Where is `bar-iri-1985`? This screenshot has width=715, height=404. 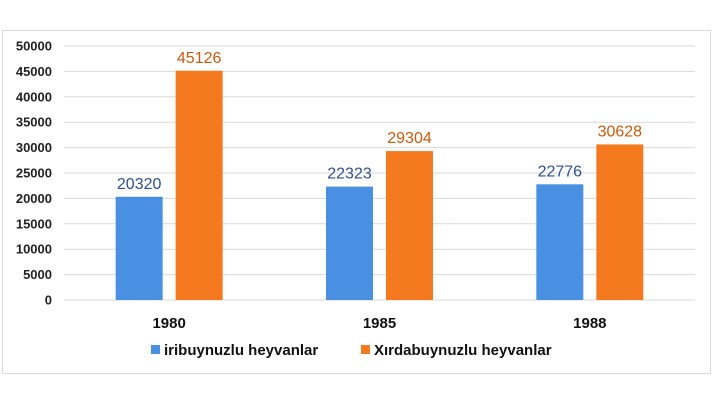 bar-iri-1985 is located at coordinates (349, 243).